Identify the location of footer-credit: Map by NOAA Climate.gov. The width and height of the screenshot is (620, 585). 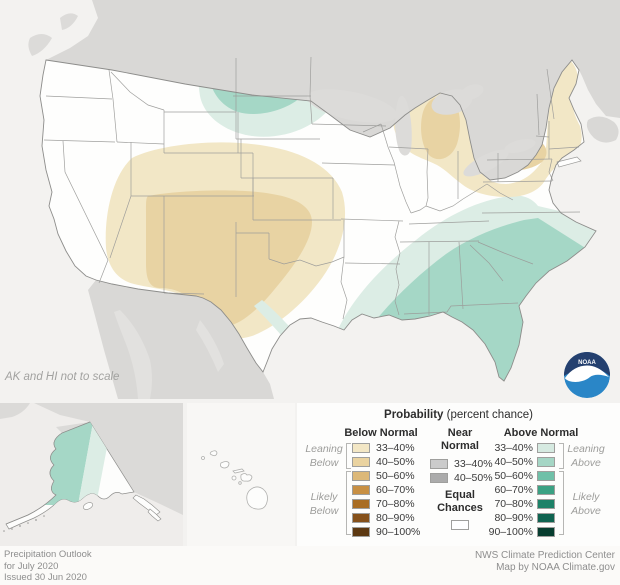
(555, 567).